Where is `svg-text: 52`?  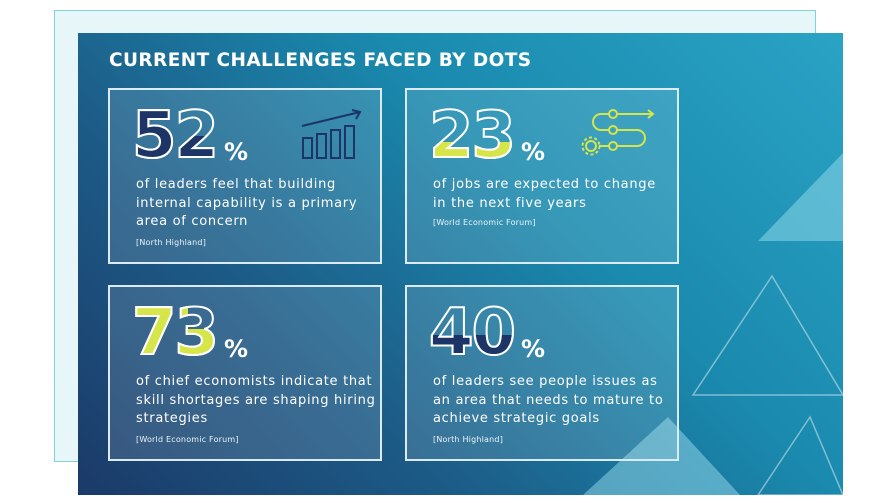
svg-text: 52 is located at coordinates (174, 136).